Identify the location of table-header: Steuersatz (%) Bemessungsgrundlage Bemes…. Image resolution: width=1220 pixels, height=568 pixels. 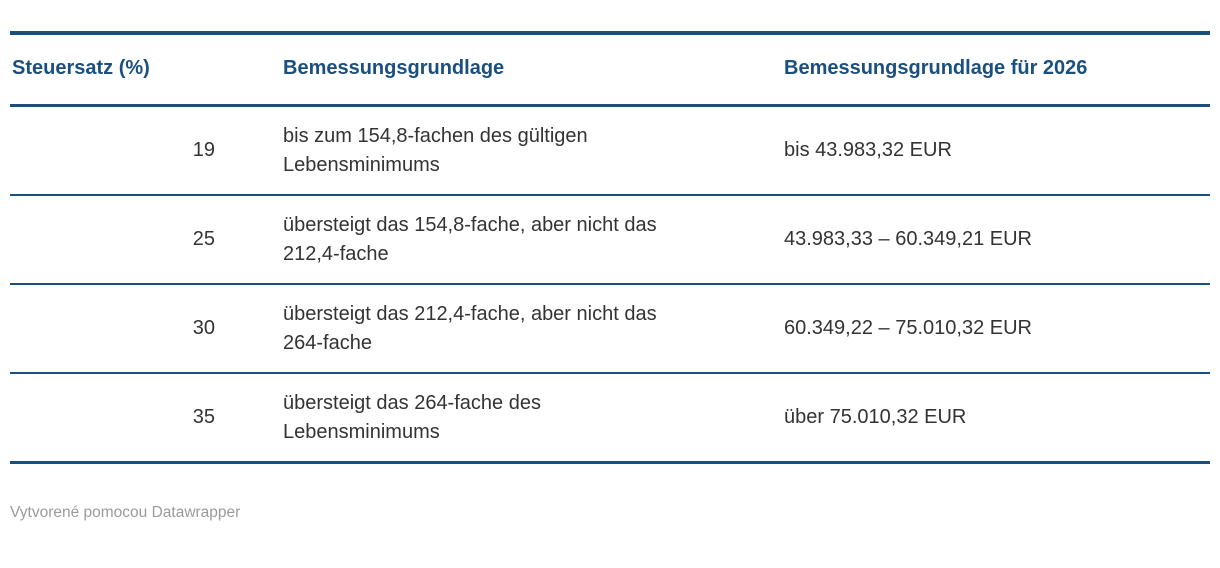
(610, 70).